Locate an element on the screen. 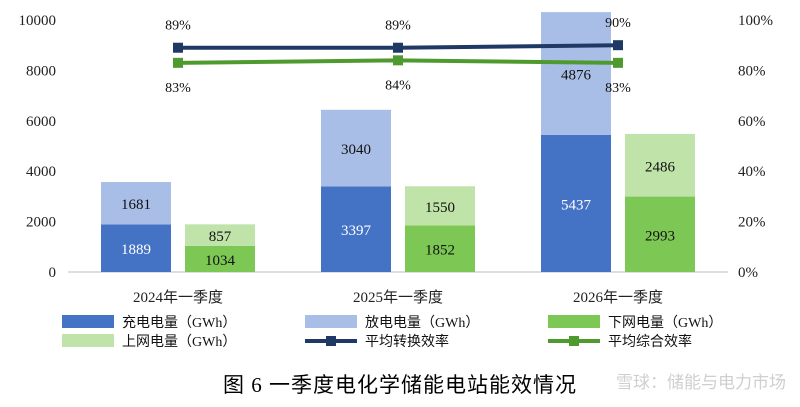 Image resolution: width=800 pixels, height=407 pixels. y-left-tick-label: 8000 is located at coordinates (41, 71).